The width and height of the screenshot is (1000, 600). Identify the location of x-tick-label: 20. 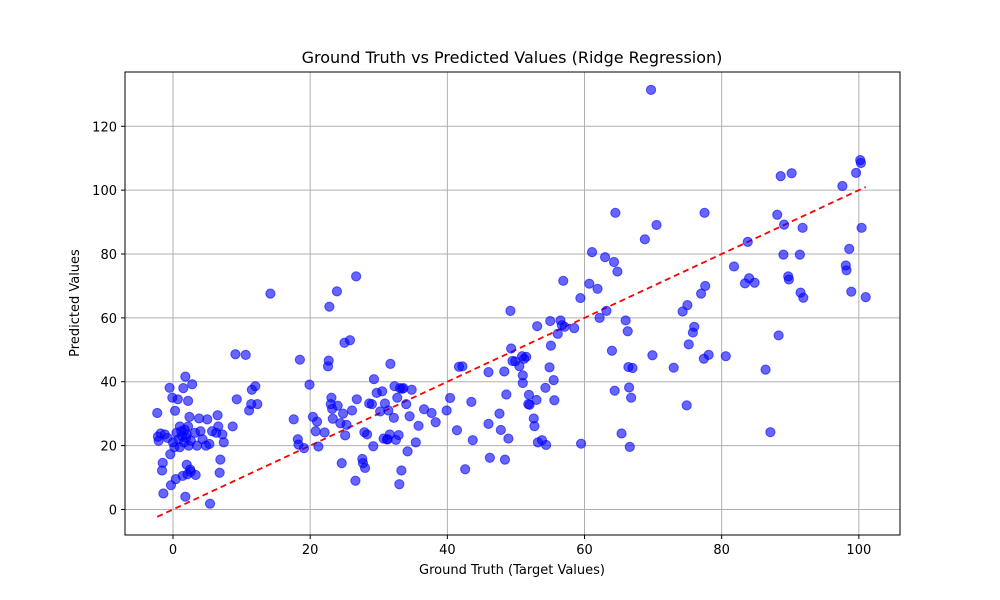
(310, 550).